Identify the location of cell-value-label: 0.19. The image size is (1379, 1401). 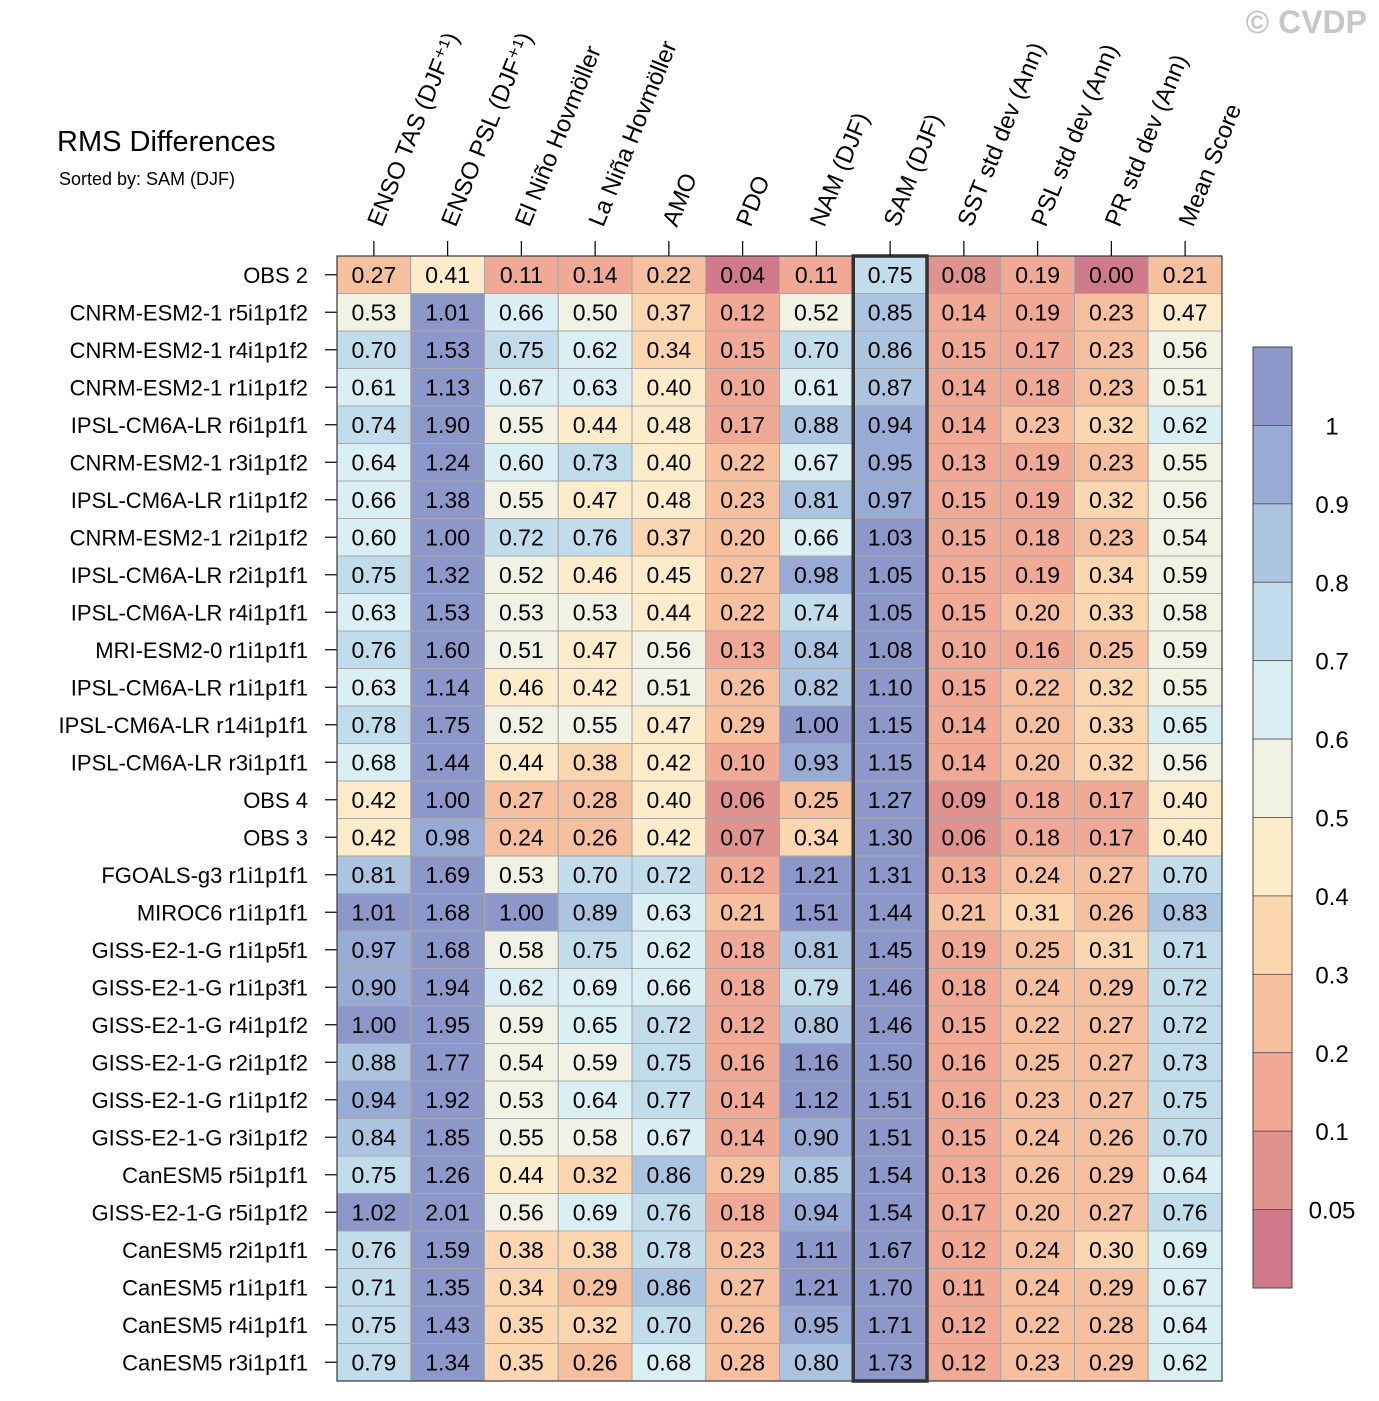
(1037, 462).